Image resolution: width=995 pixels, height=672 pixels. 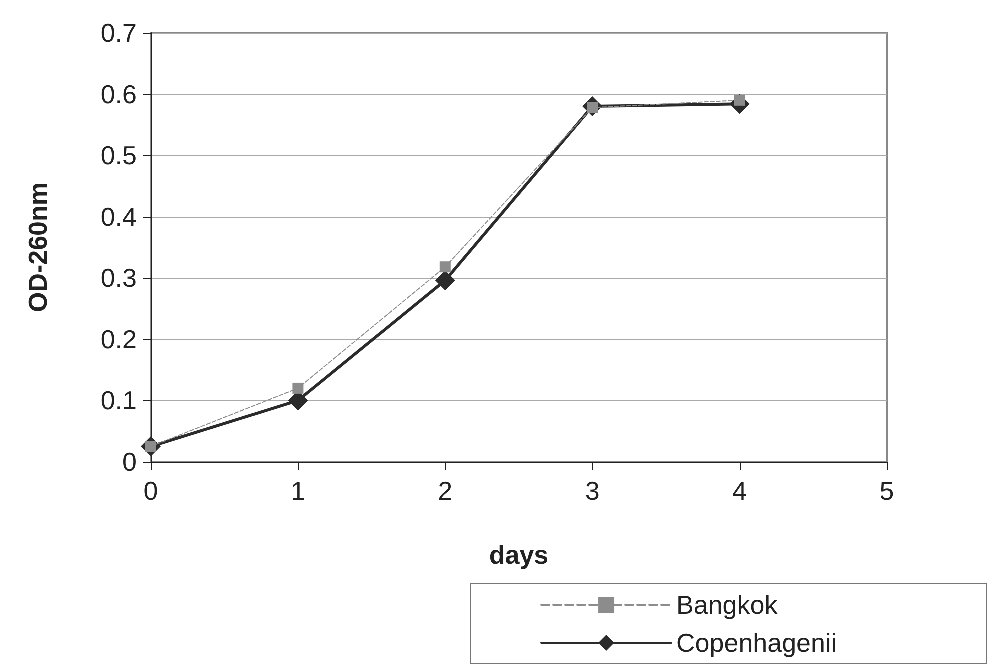 I want to click on y-tick-label: 0, so click(x=129, y=462).